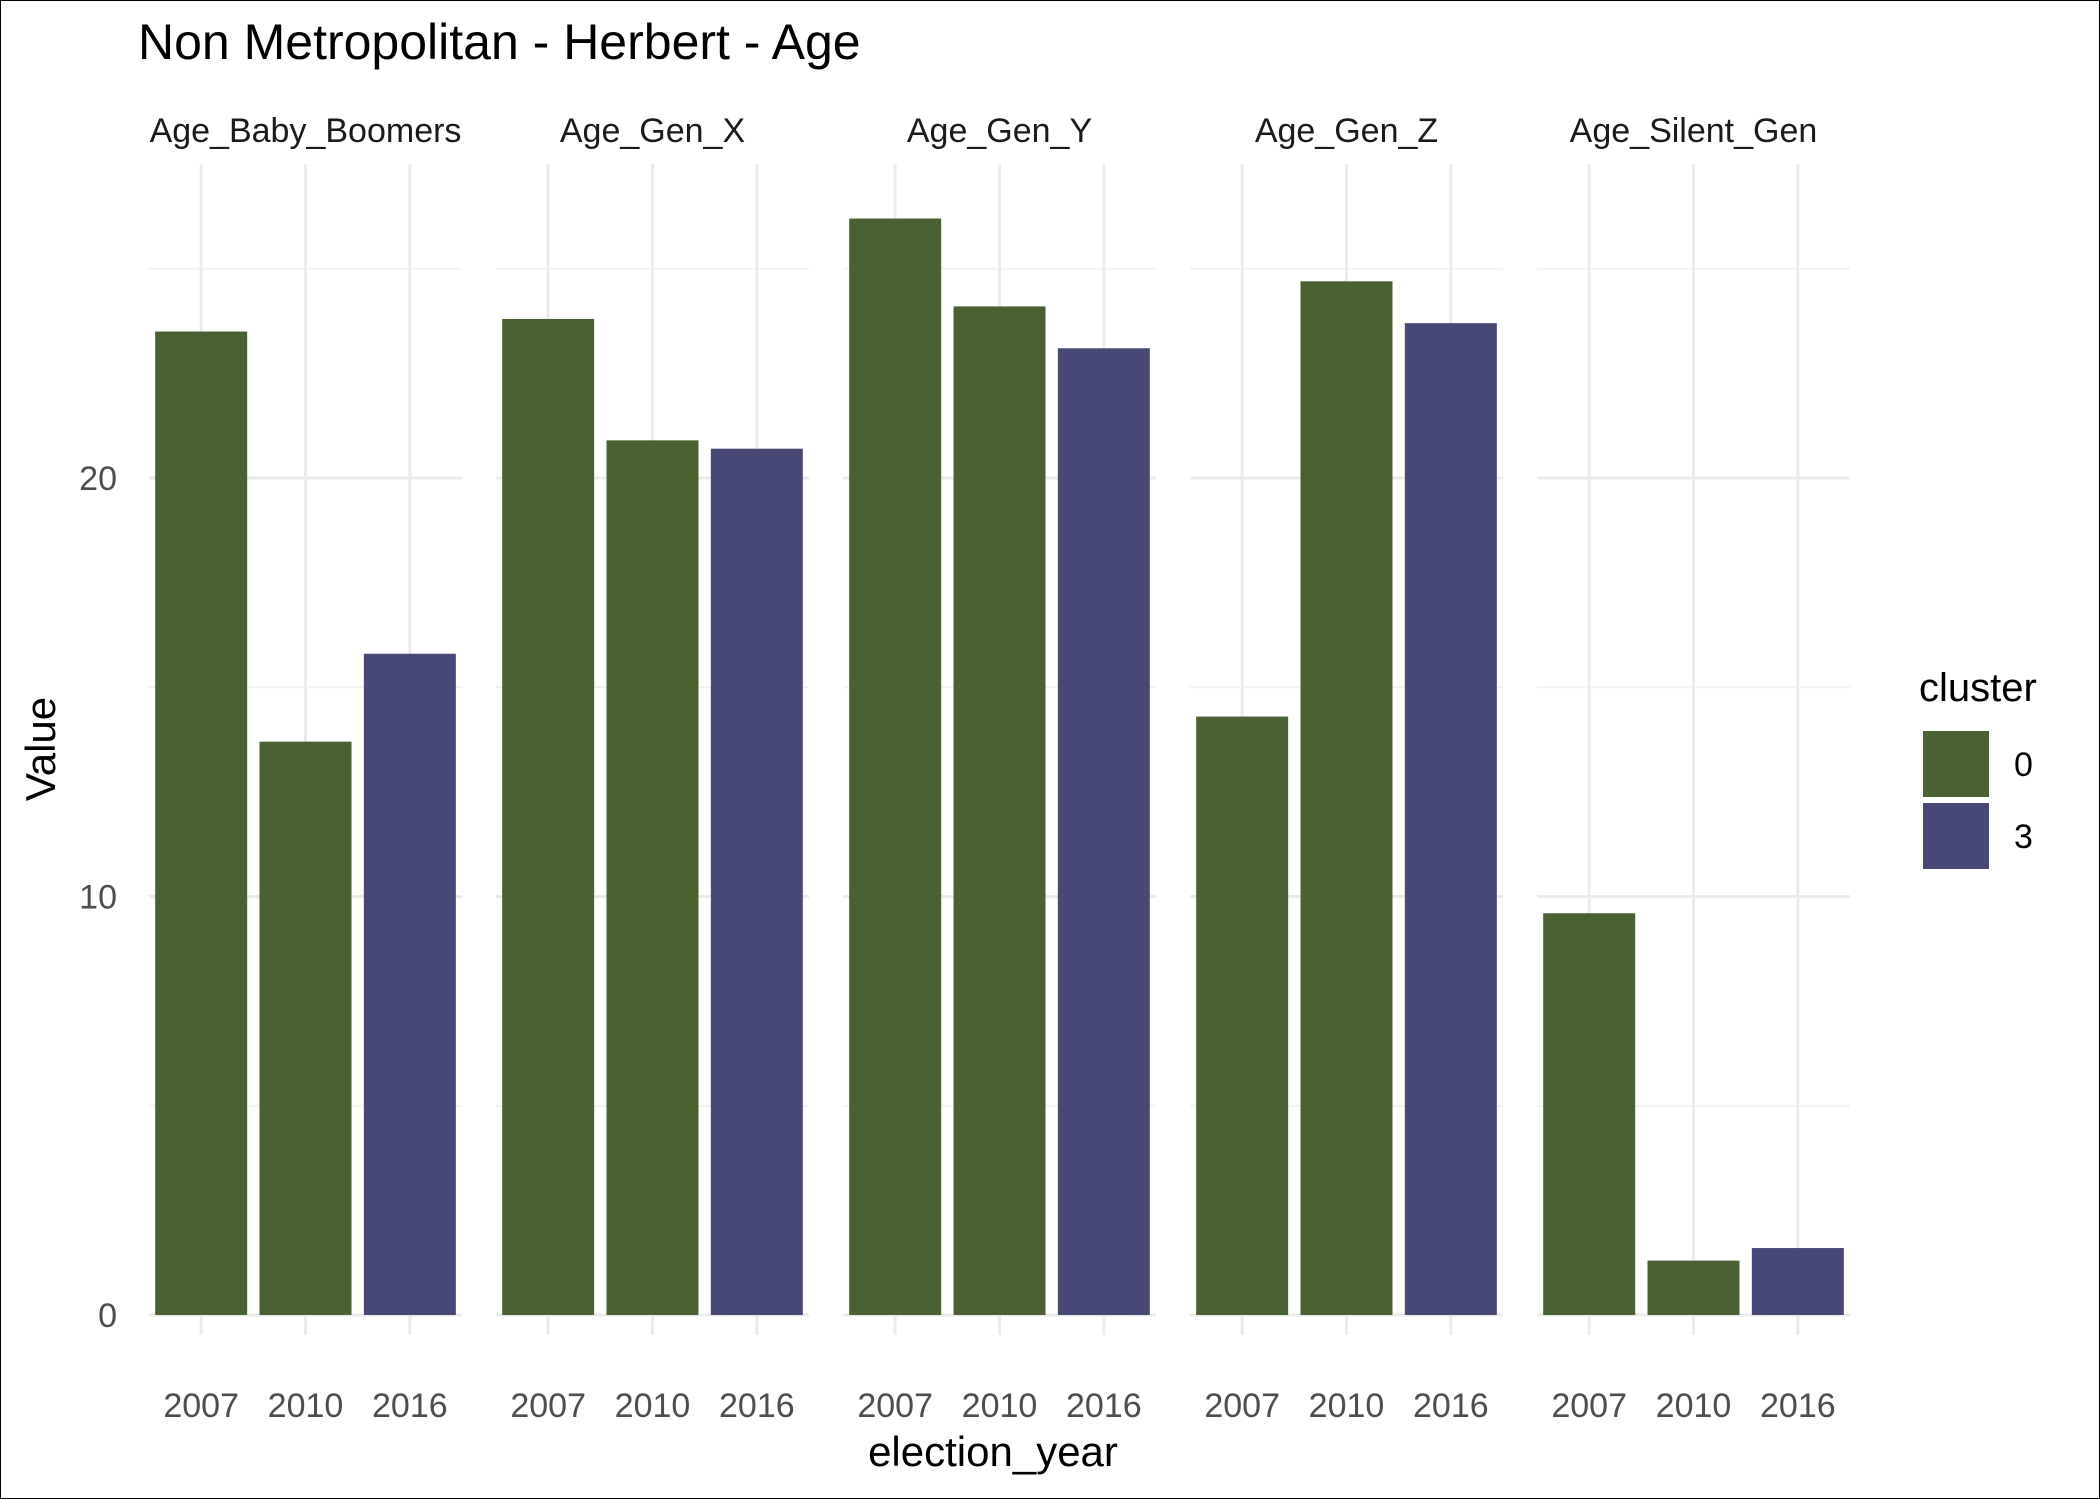 This screenshot has width=2100, height=1499. What do you see at coordinates (1346, 131) in the screenshot?
I see `facet-label: Age_Gen_Z` at bounding box center [1346, 131].